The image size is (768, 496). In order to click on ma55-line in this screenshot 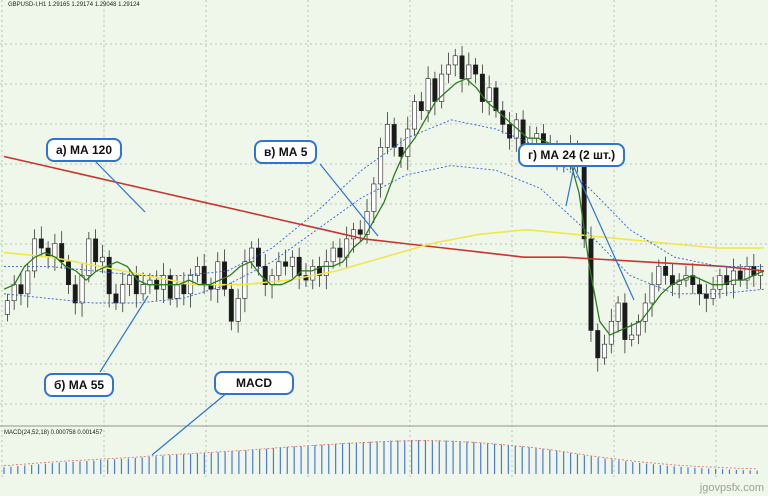, I will do `click(383, 257)`.